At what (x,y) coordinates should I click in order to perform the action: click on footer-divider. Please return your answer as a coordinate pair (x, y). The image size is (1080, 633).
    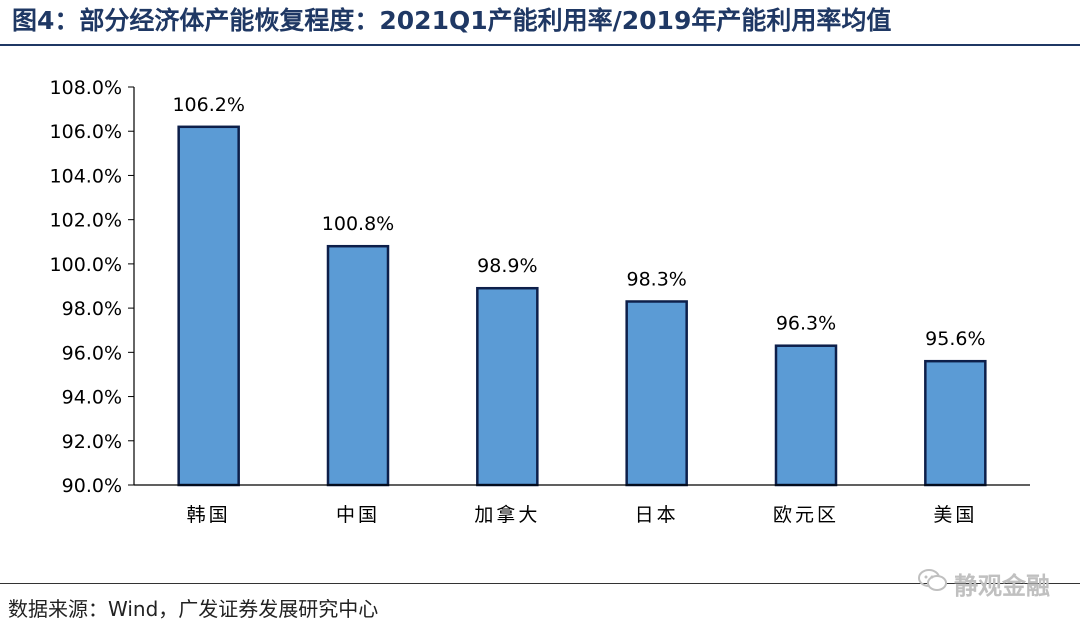
    Looking at the image, I should click on (540, 583).